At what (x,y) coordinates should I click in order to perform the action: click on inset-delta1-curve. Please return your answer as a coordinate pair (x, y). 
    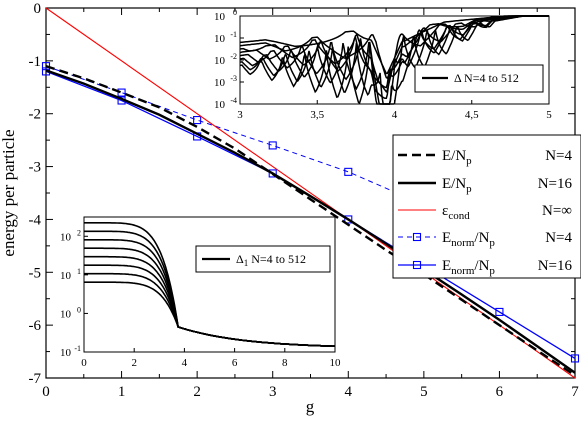
    Looking at the image, I should click on (209, 314).